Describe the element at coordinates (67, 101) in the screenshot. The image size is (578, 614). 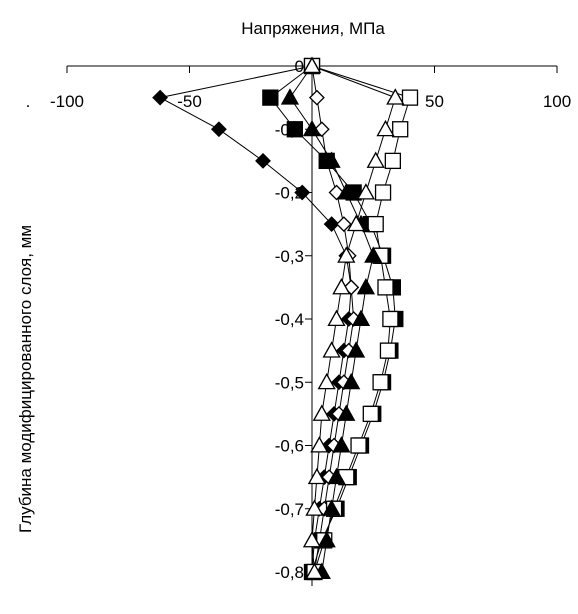
I see `x-tick-label: -100` at that location.